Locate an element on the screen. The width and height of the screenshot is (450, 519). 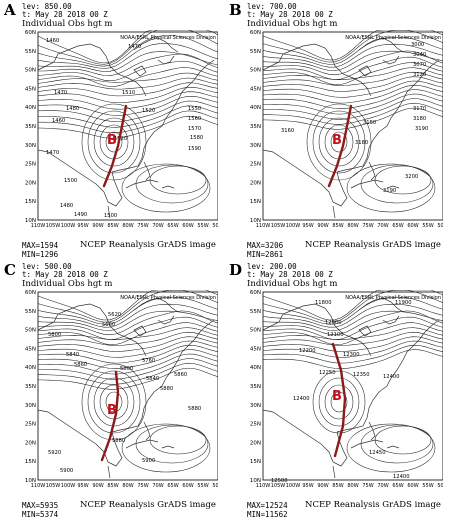
contour-label: 1470 is located at coordinates (60, 93).